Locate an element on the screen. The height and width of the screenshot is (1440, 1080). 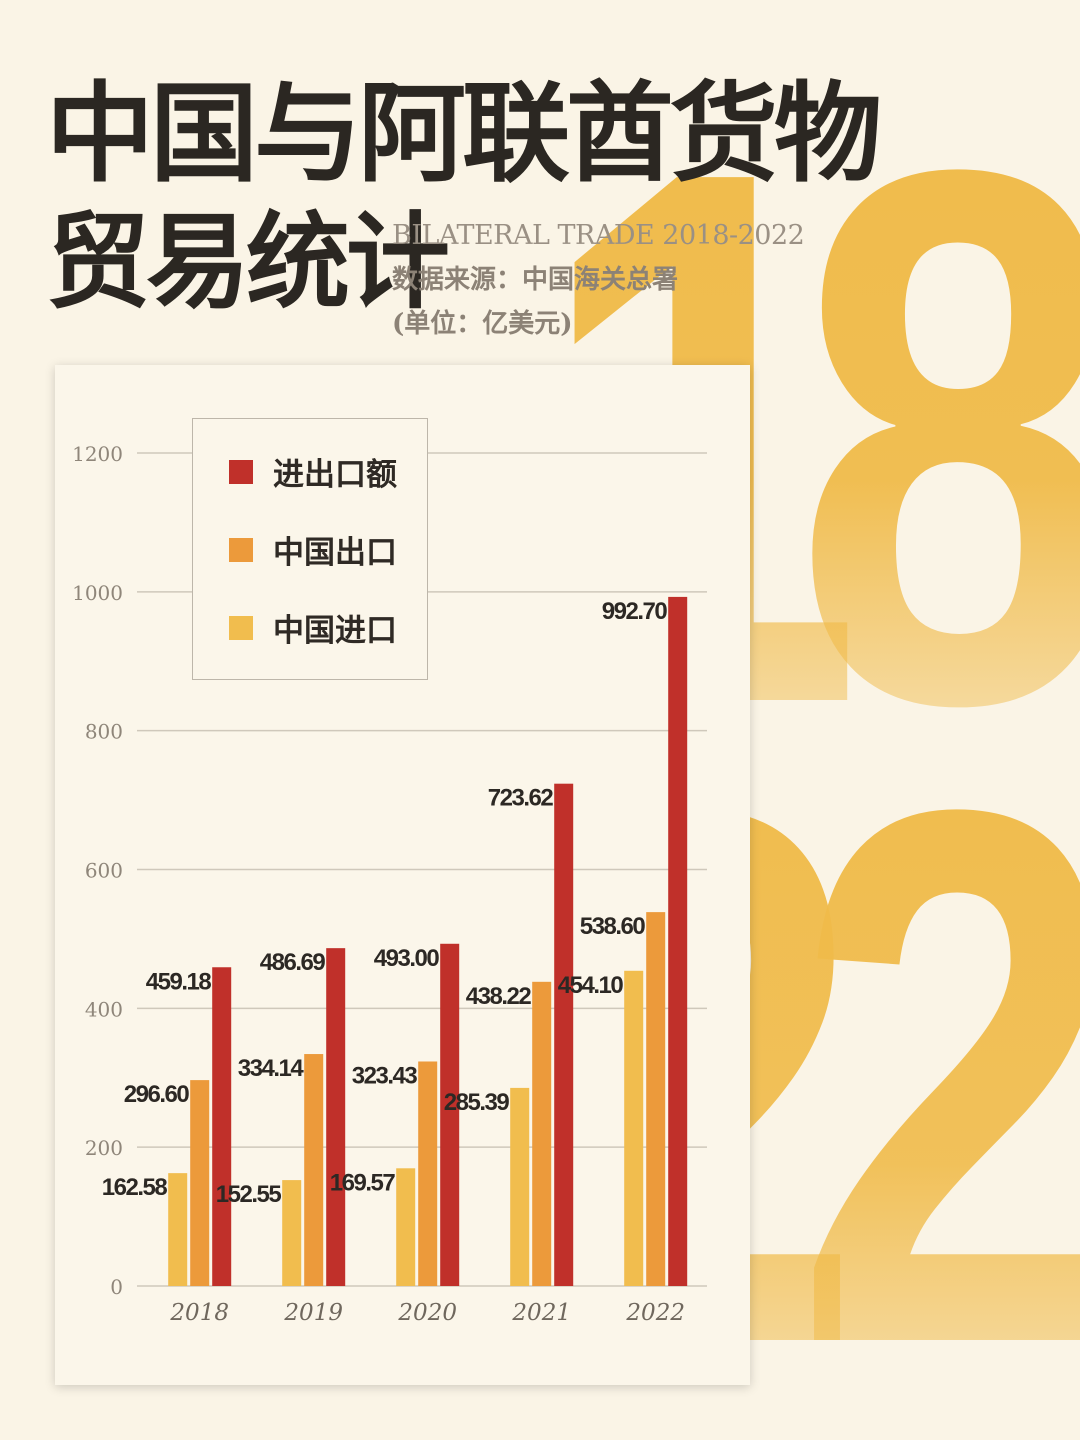
chart-legend: 进出口额 中国出口 中国进口 is located at coordinates (310, 549).